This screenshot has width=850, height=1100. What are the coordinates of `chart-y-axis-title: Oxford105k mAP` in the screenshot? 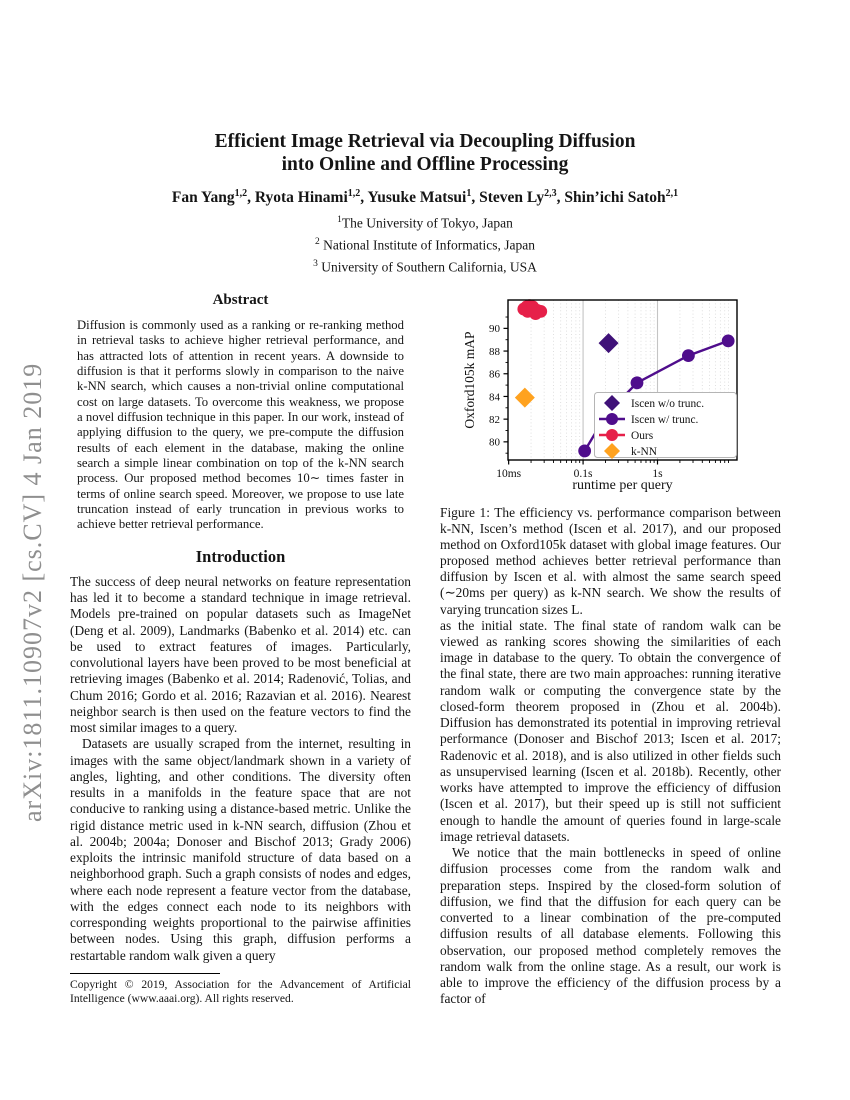 It's located at (469, 379).